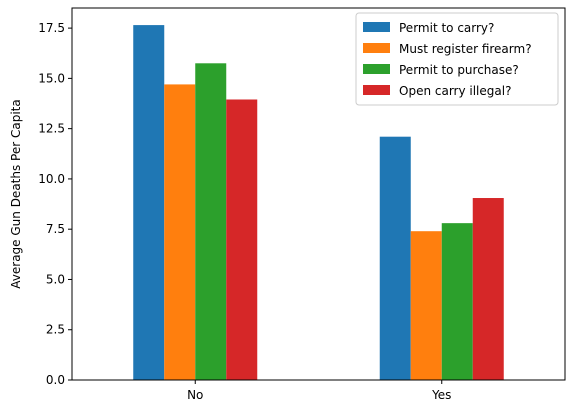 The height and width of the screenshot is (413, 576). What do you see at coordinates (195, 395) in the screenshot?
I see `x-tick-label: No` at bounding box center [195, 395].